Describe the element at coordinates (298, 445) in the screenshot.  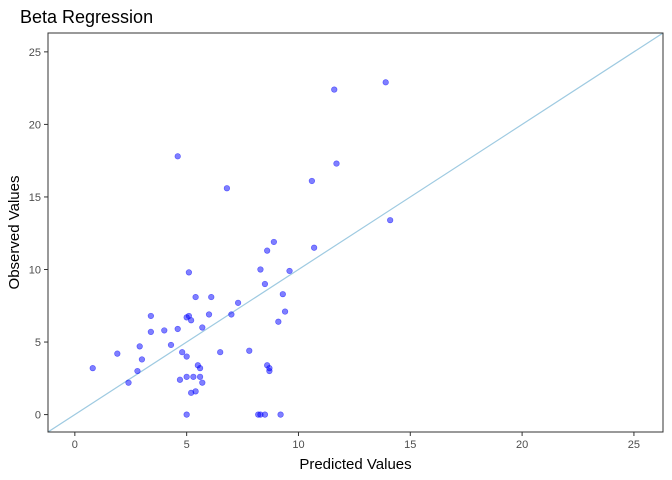
I see `x-tick-label: 10` at that location.